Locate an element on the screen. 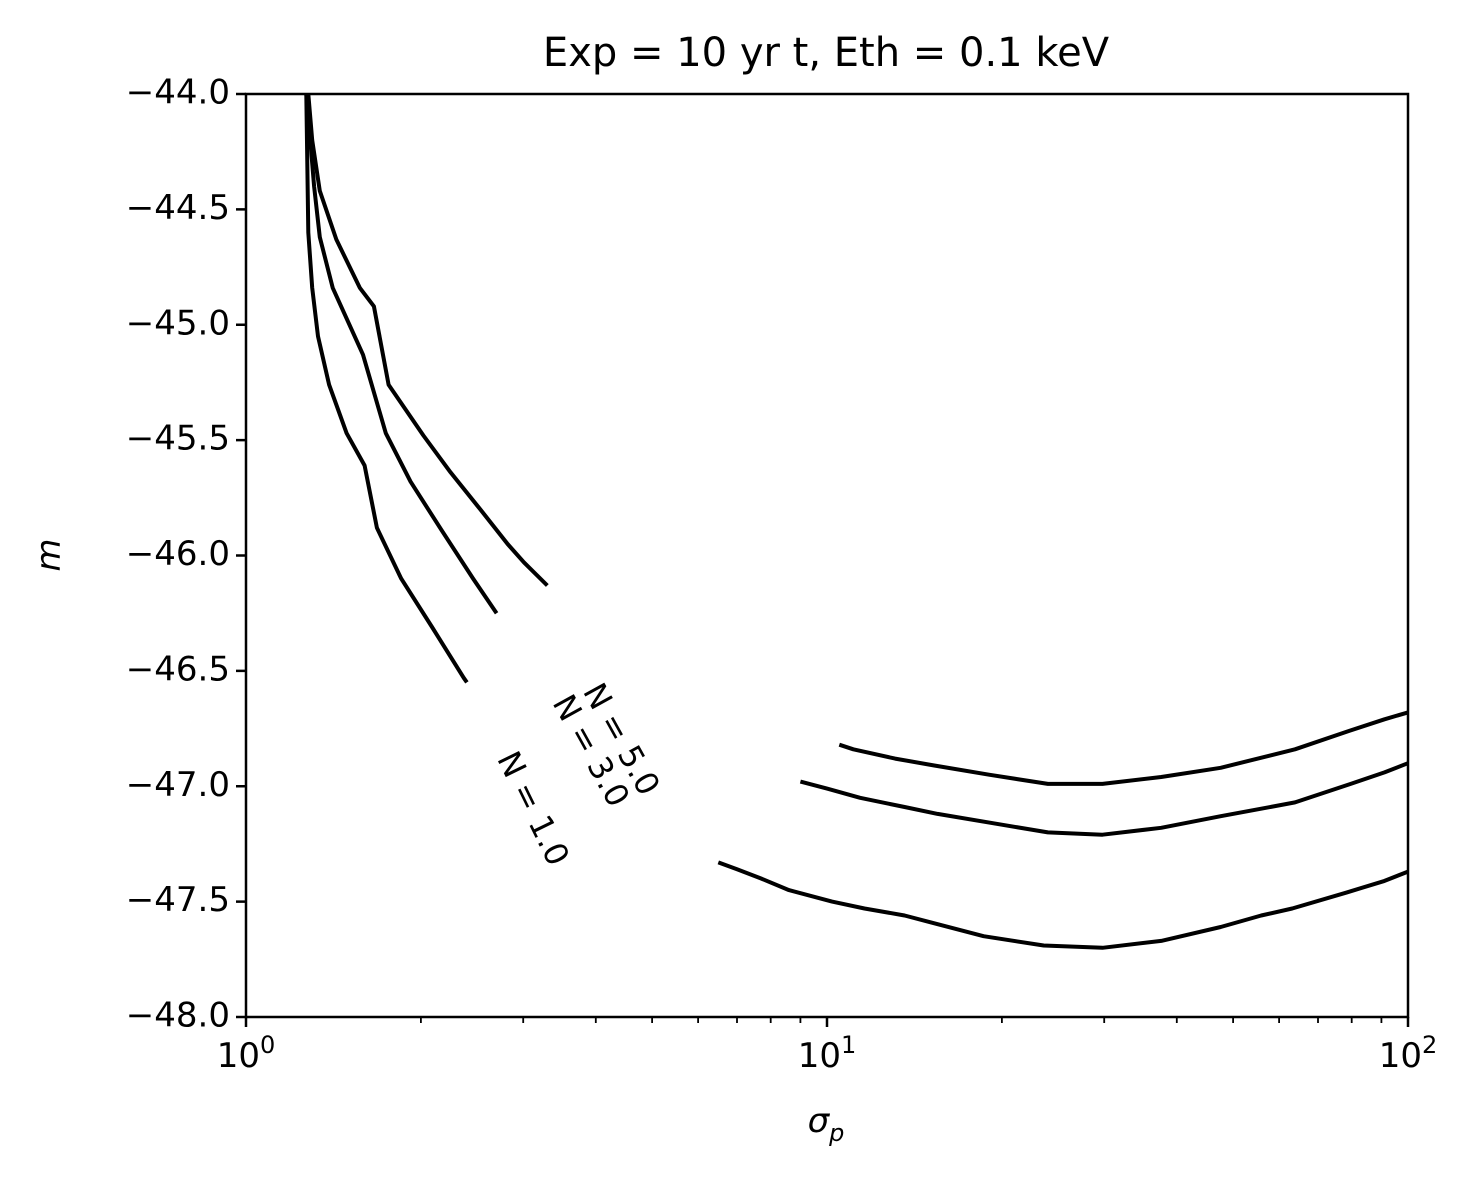 The width and height of the screenshot is (1473, 1177). y-tick-label: −48.0 is located at coordinates (178, 1016).